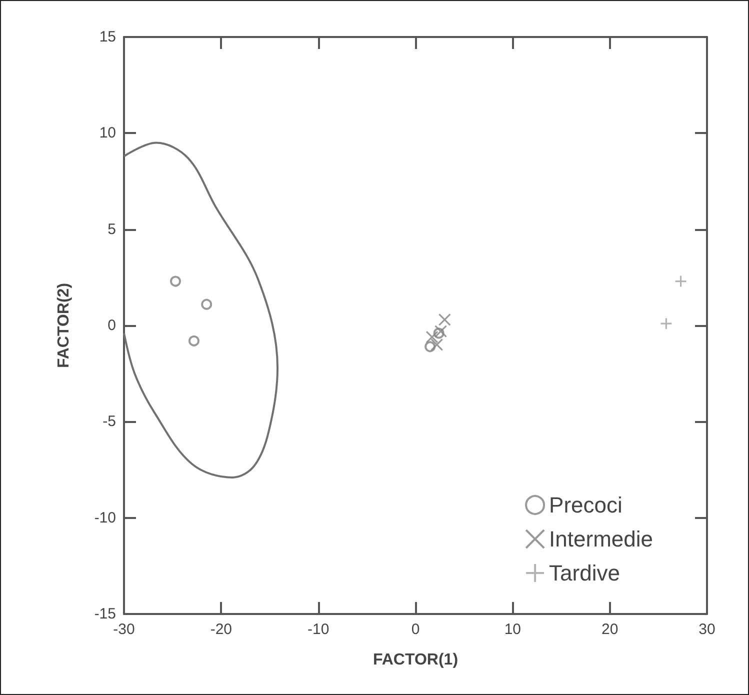 Image resolution: width=749 pixels, height=695 pixels. I want to click on x-tick-label: 0, so click(415, 629).